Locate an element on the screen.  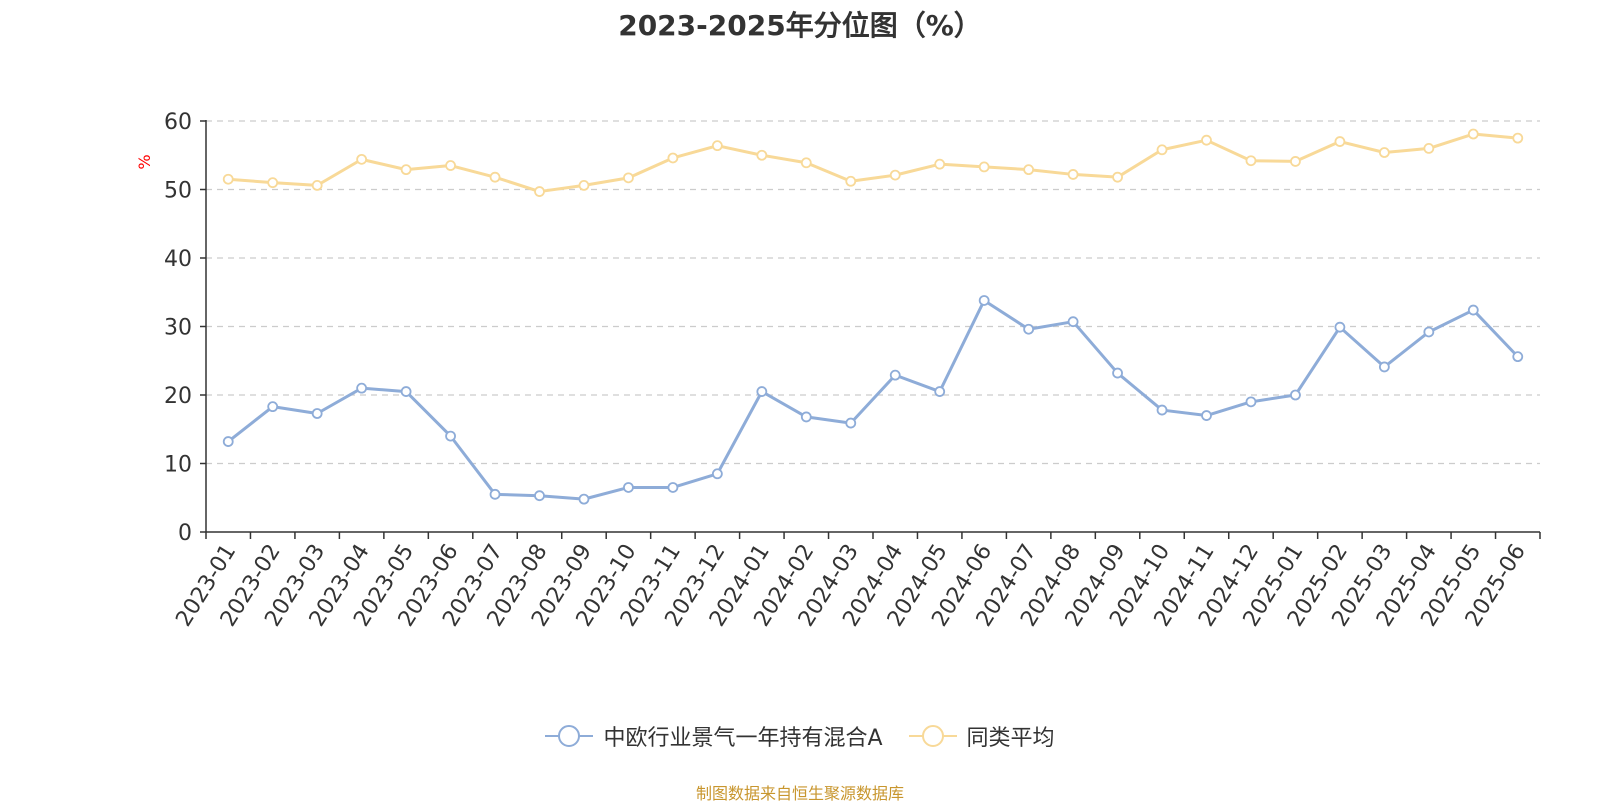
legend: 中欧行业景气一年持有混合A 同类平均 is located at coordinates (800, 736).